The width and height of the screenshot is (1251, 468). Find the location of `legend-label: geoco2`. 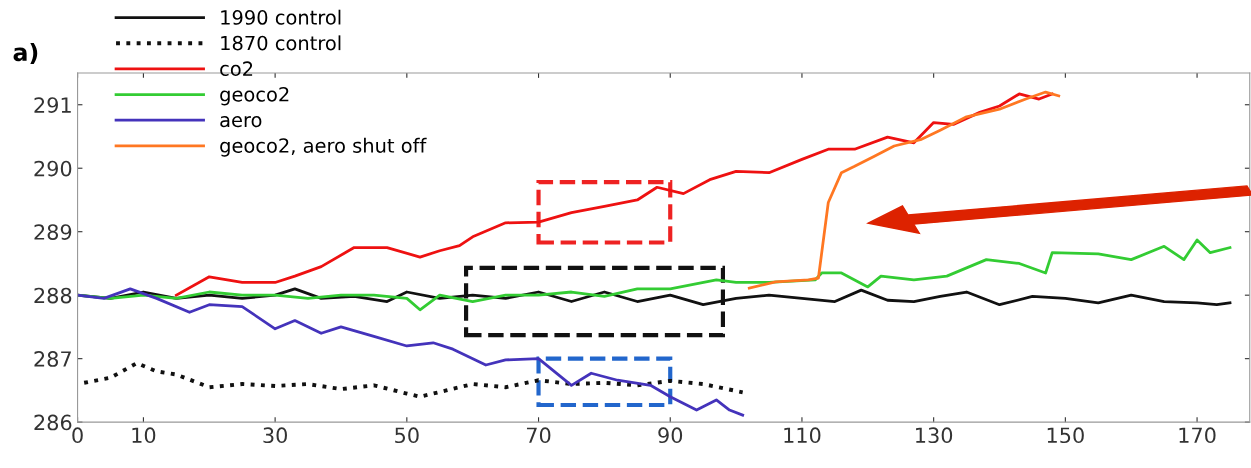

legend-label: geoco2 is located at coordinates (254, 96).